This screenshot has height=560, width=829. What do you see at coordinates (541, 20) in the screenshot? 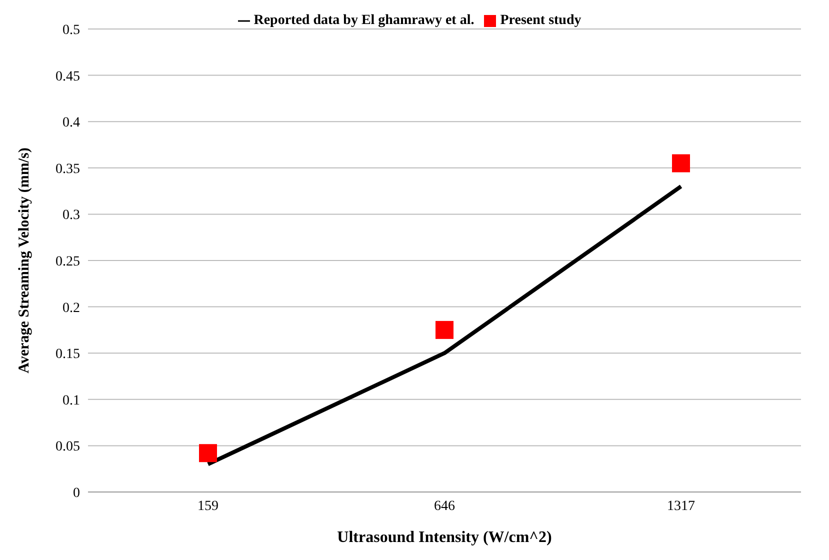
I see `legend-label: Present study` at bounding box center [541, 20].